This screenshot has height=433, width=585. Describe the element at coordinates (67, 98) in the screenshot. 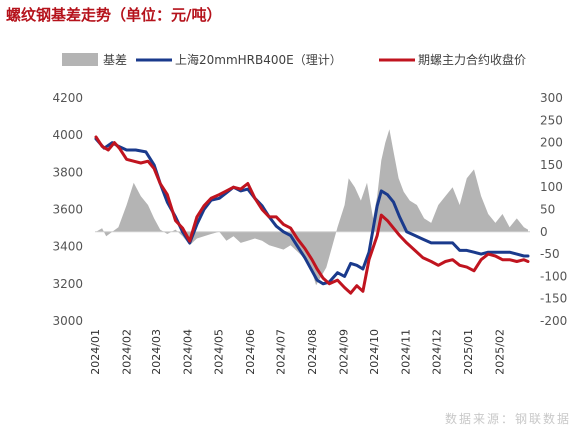

I see `y-left-tick-label: 4200` at that location.